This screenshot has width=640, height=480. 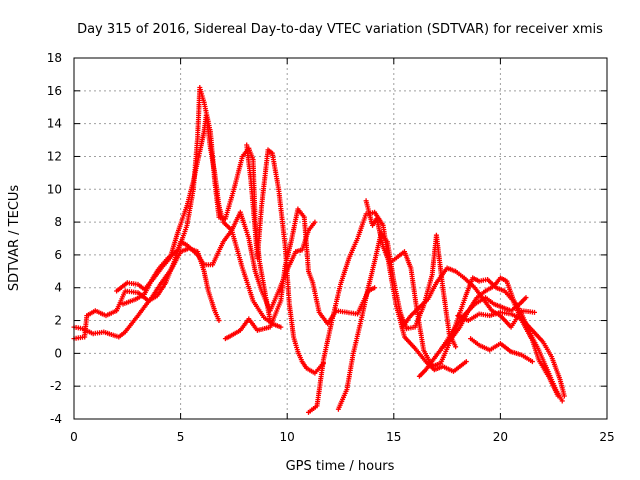 I want to click on y-tick-label: 6, so click(x=58, y=255).